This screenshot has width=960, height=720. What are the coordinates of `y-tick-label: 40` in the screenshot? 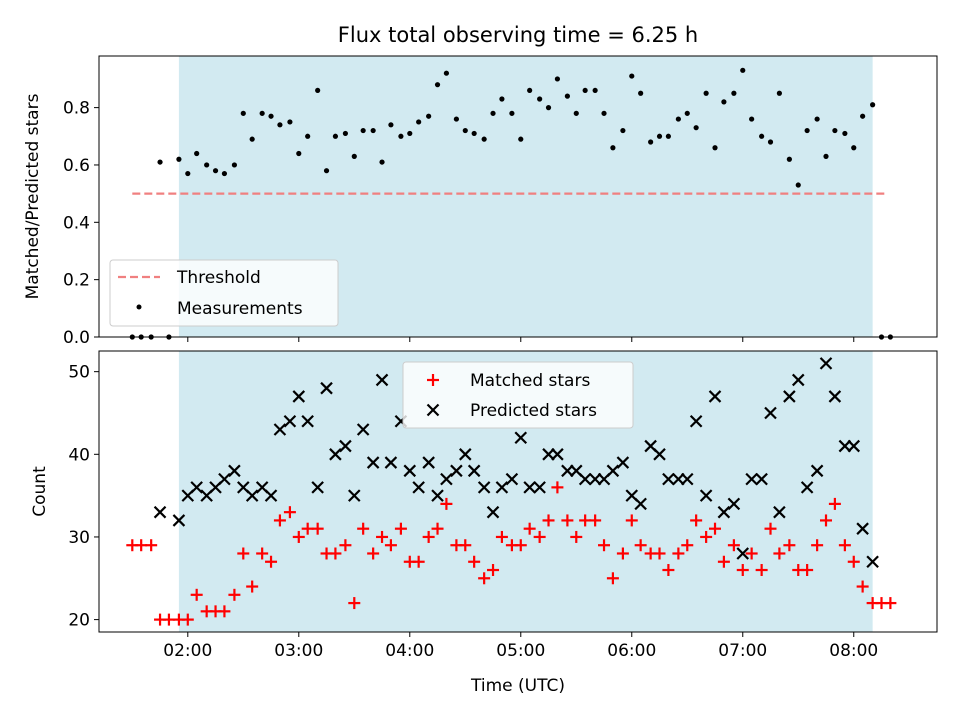 It's located at (79, 455).